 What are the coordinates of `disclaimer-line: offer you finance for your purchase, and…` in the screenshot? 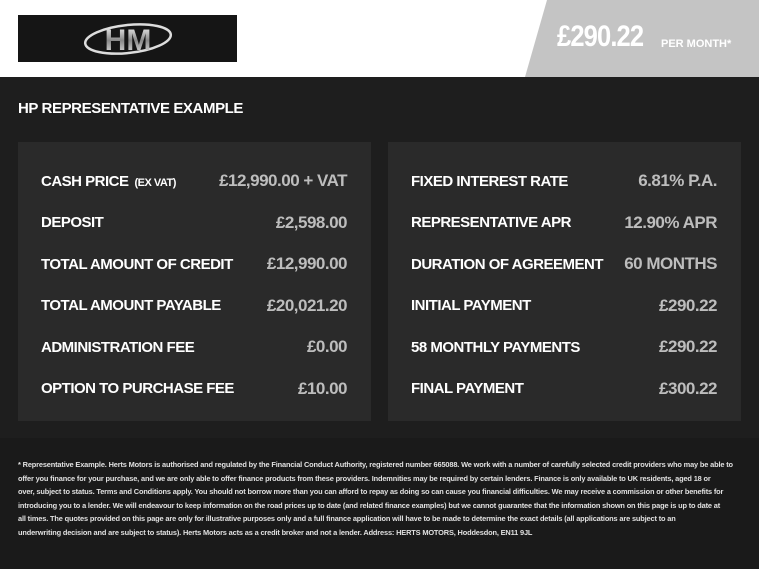 It's located at (364, 478).